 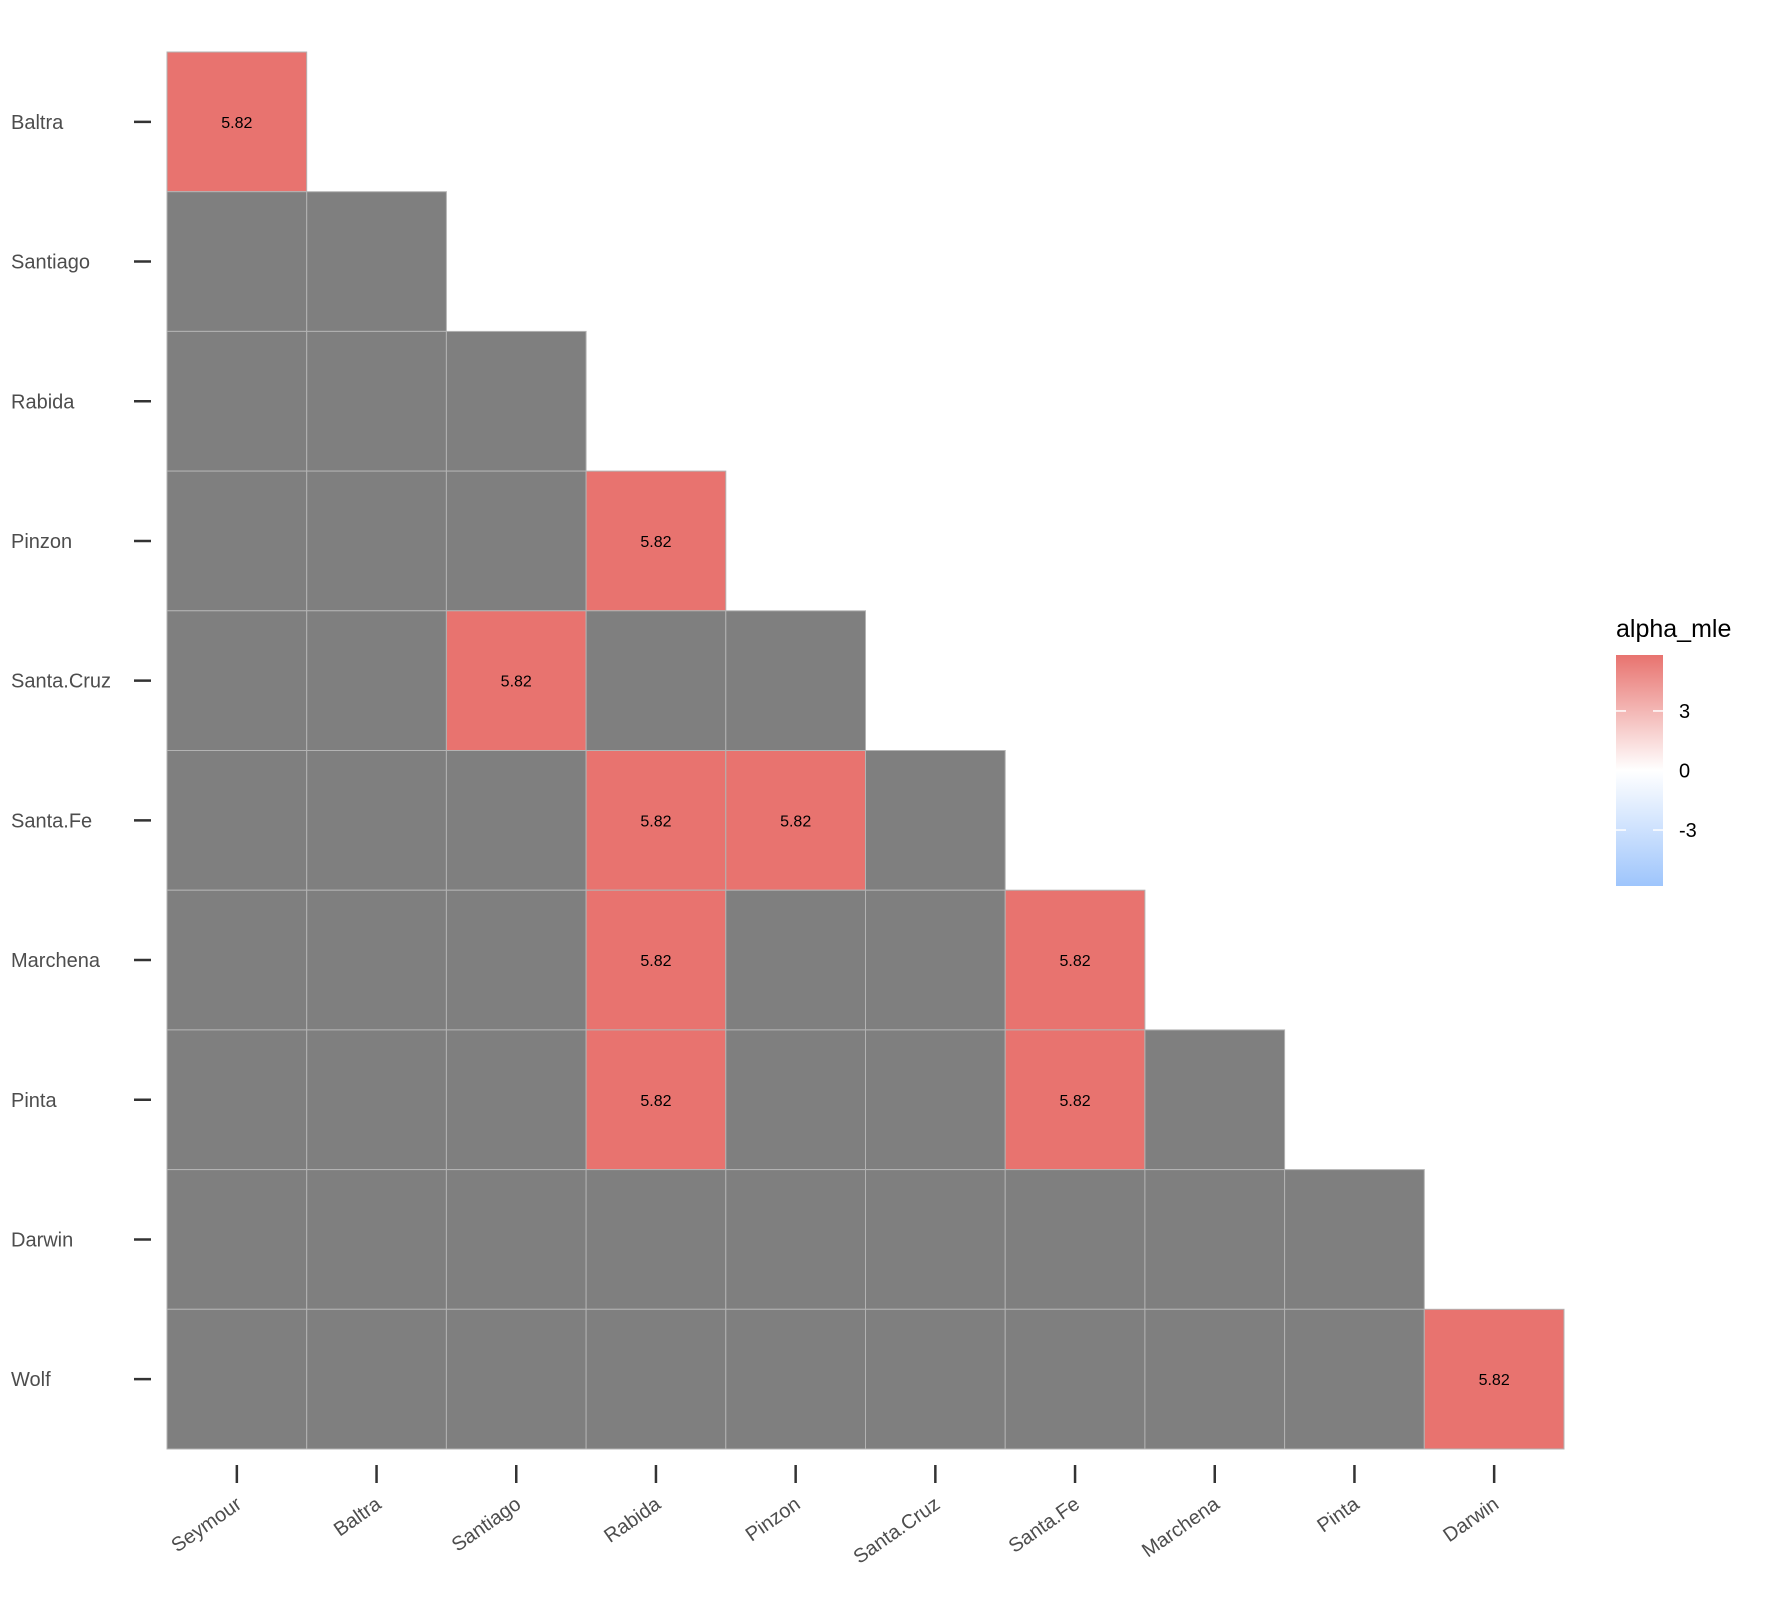 I want to click on y-tick-label: Pinta, so click(x=34, y=1101).